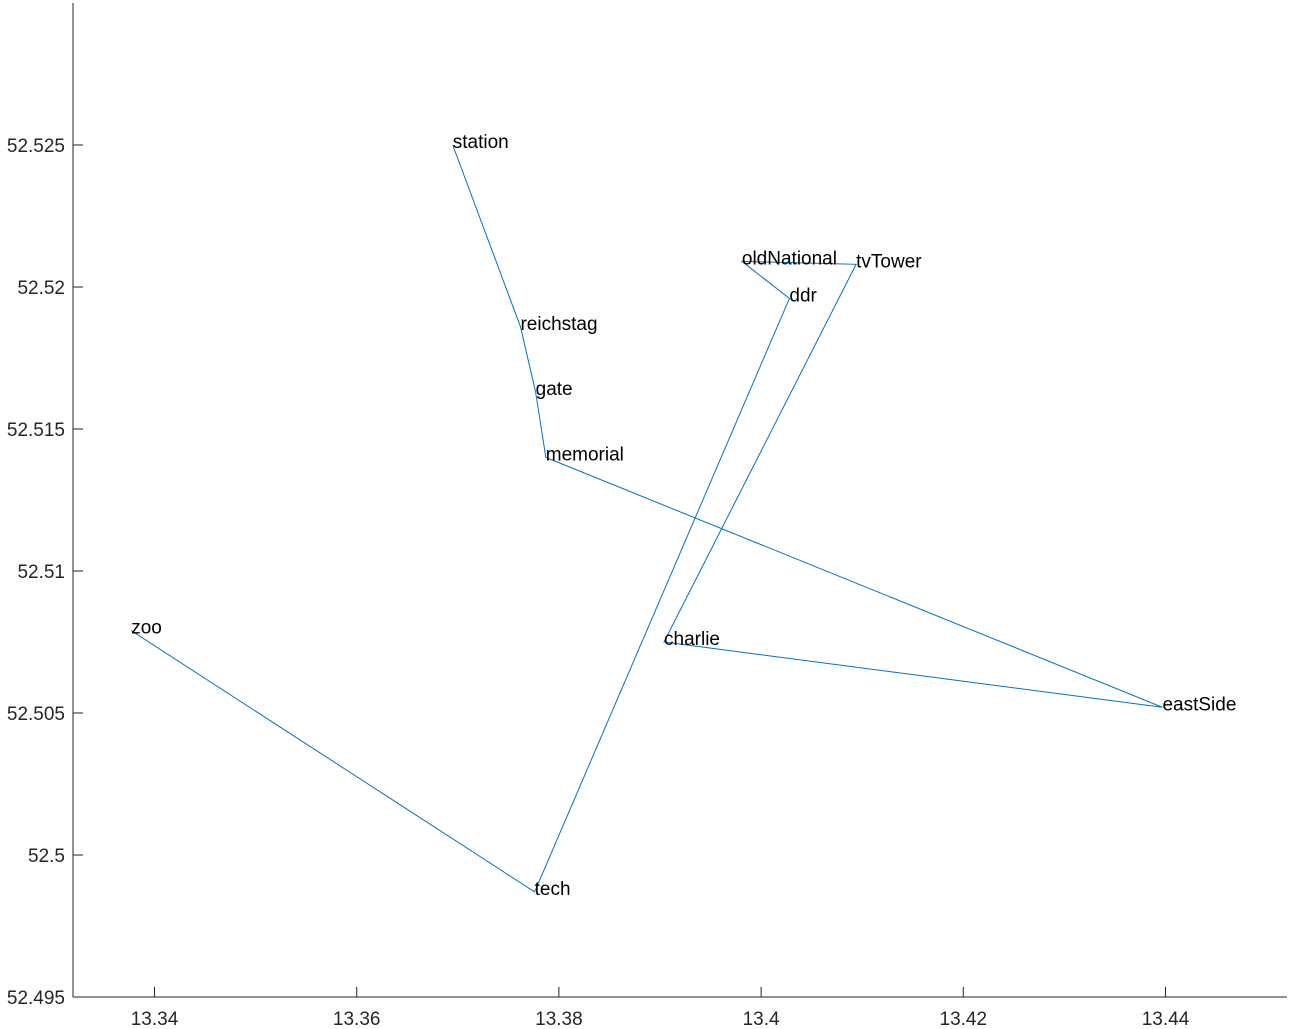 The width and height of the screenshot is (1290, 1029). Describe the element at coordinates (36, 430) in the screenshot. I see `y-tick-label: 52.515` at that location.